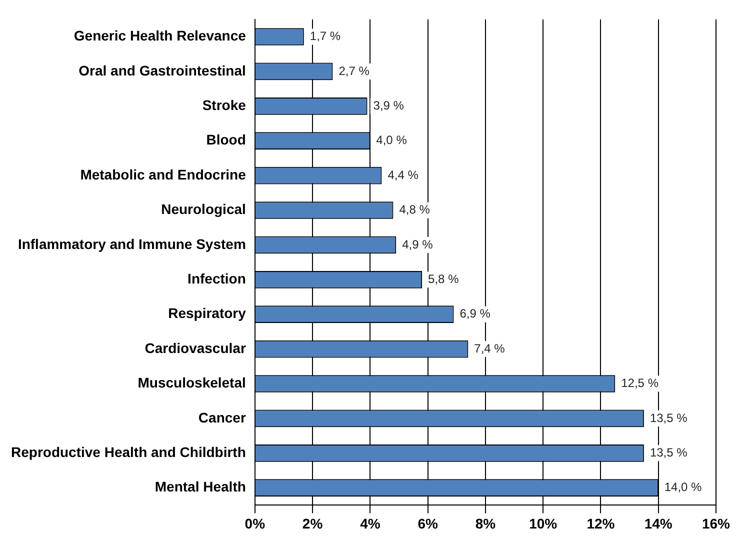 This screenshot has width=741, height=544. What do you see at coordinates (658, 523) in the screenshot?
I see `x-tick-label: 14%` at bounding box center [658, 523].